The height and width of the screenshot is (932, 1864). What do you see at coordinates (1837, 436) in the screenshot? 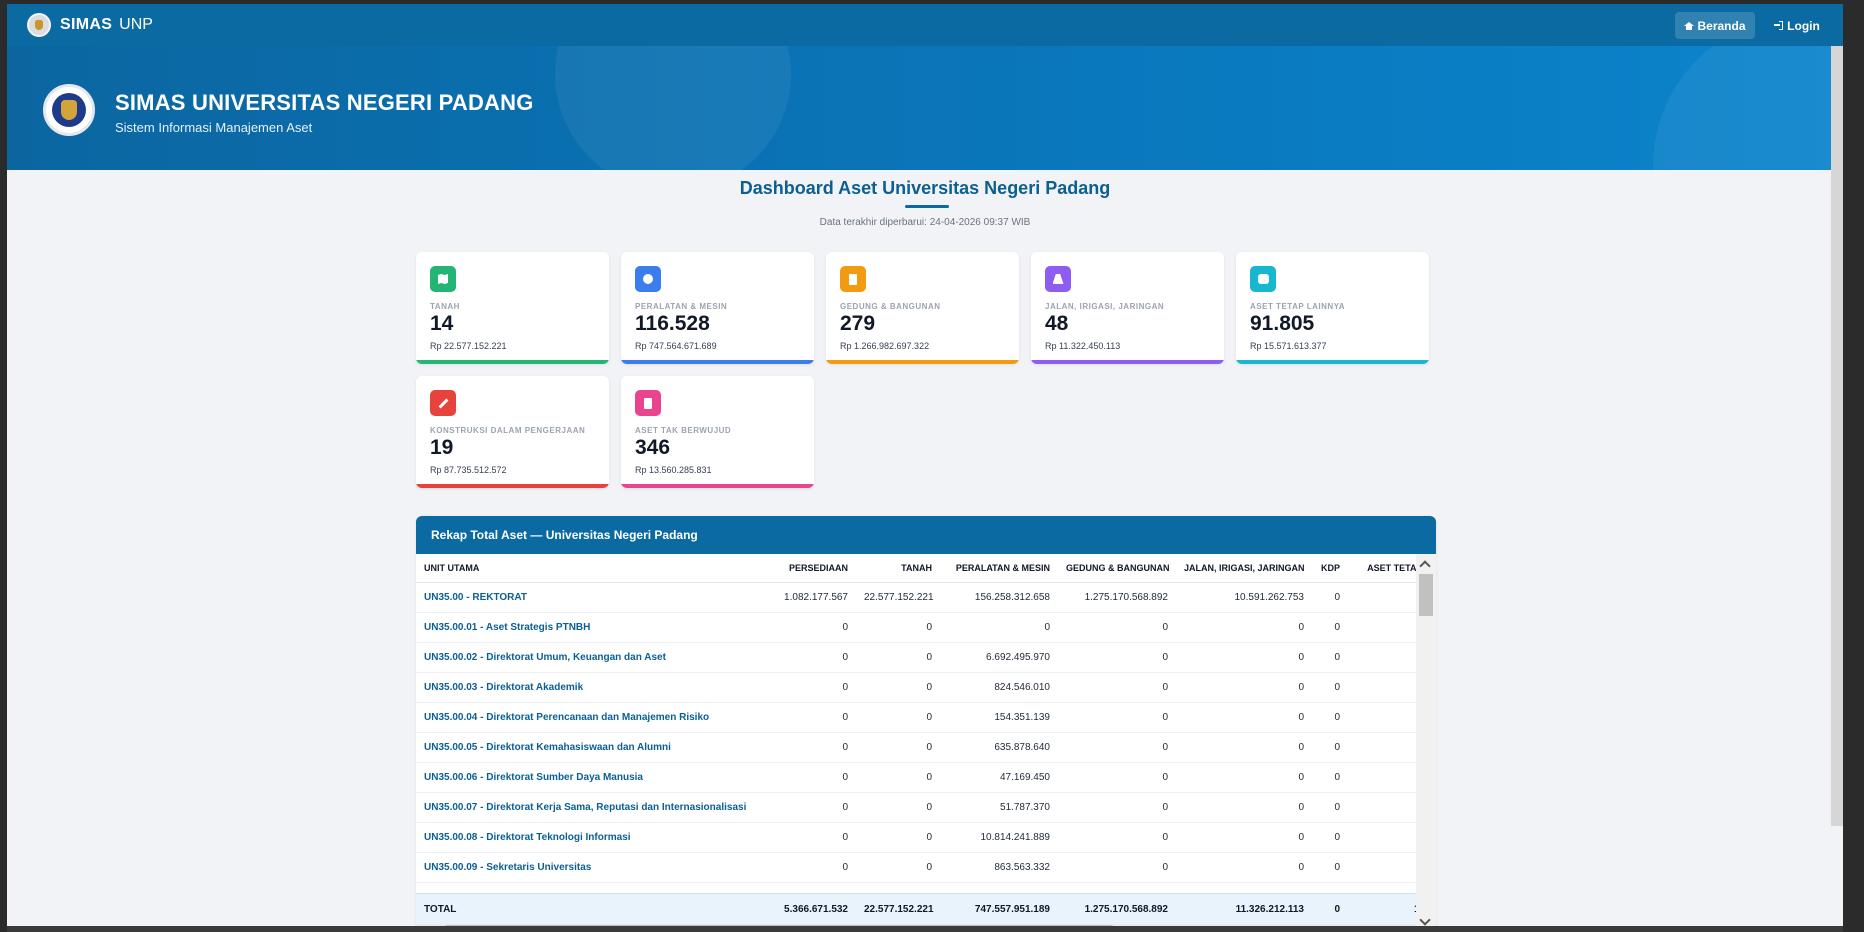
I see `page-scrollbar` at bounding box center [1837, 436].